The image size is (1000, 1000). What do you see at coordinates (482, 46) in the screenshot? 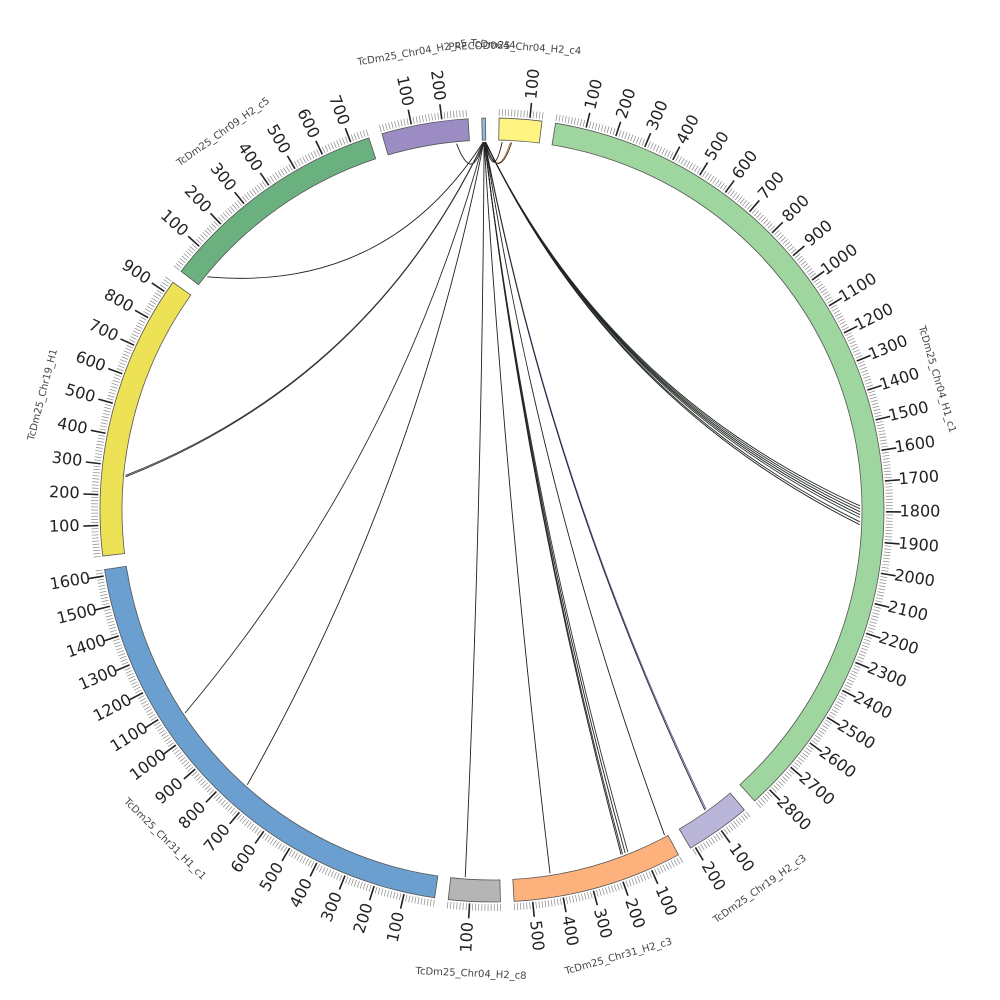
I see `segment-label-precod0644: PRECOD0644` at bounding box center [482, 46].